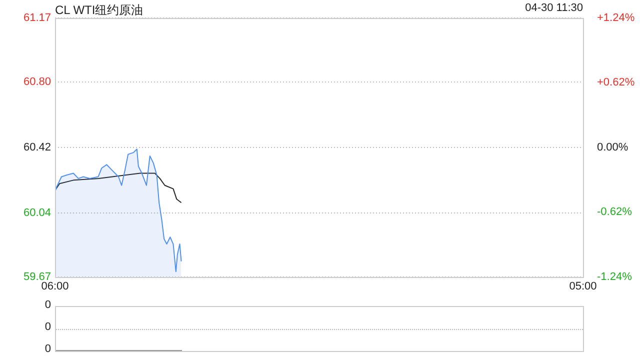 The image size is (640, 360). What do you see at coordinates (616, 82) in the screenshot?
I see `y2-tick-label: +0.62%` at bounding box center [616, 82].